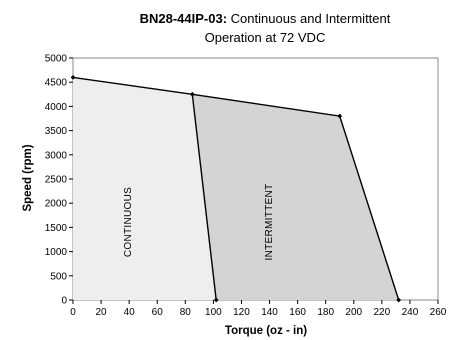 The width and height of the screenshot is (460, 340). Describe the element at coordinates (158, 312) in the screenshot. I see `x-tick-label: 60` at that location.